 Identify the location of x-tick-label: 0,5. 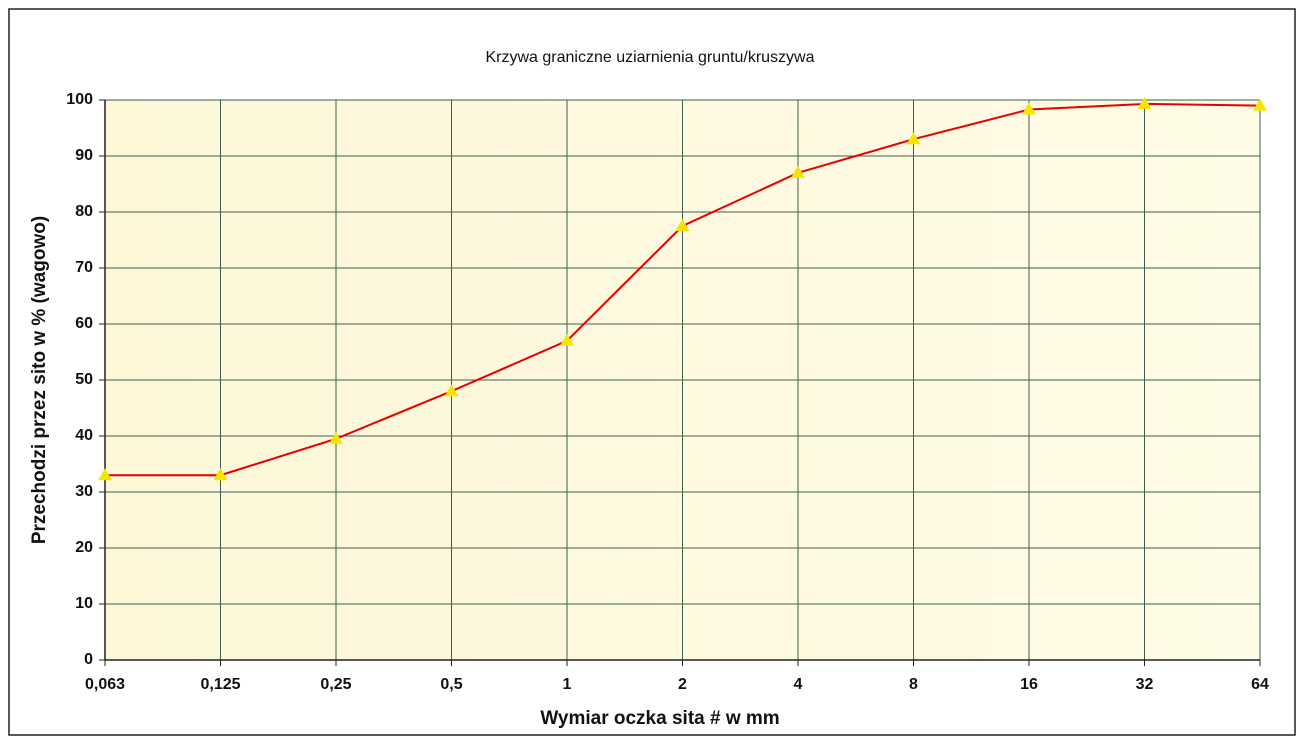
(451, 684).